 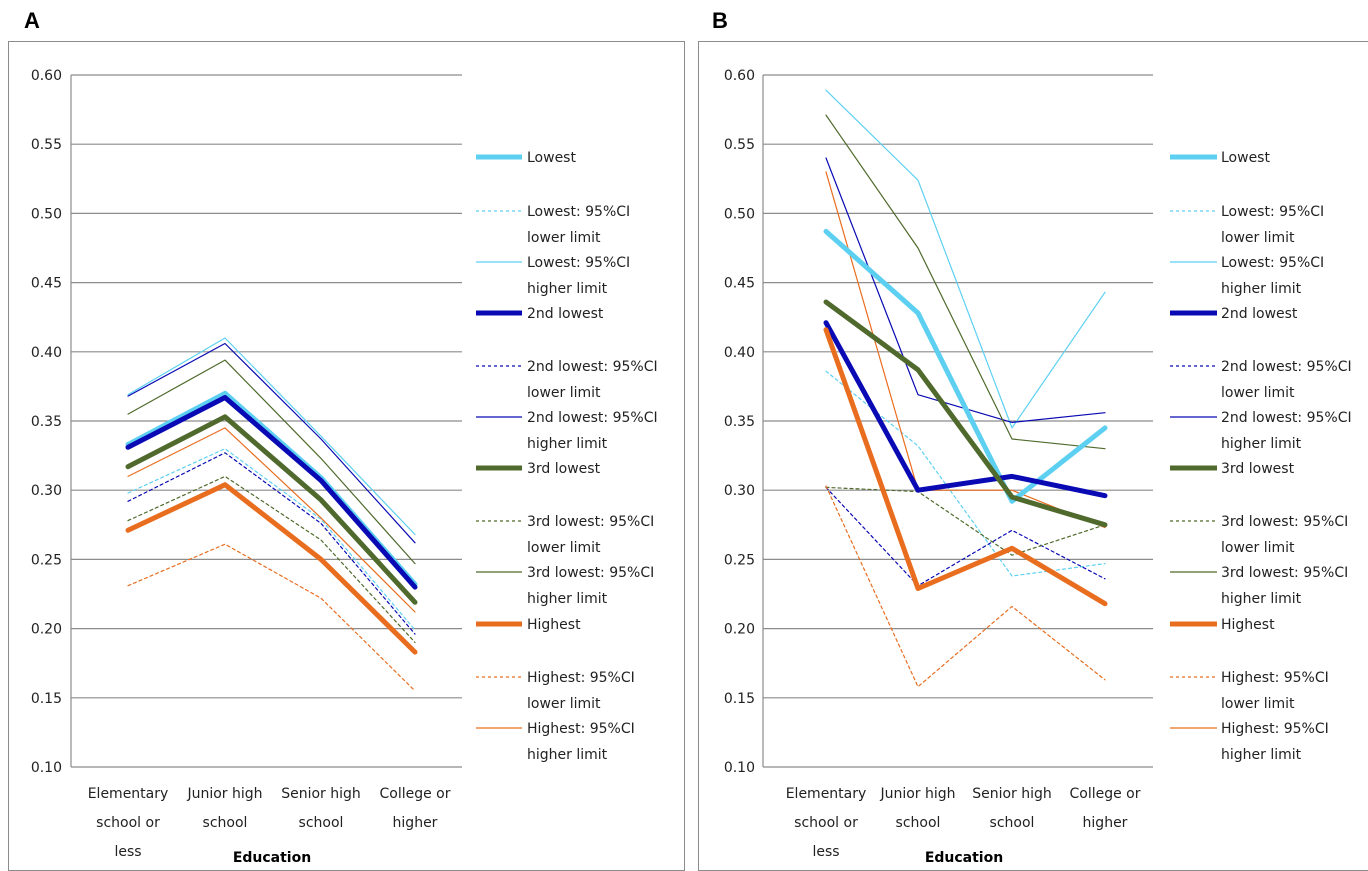 What do you see at coordinates (1104, 794) in the screenshot?
I see `chart-b-x-tick-label: College or` at bounding box center [1104, 794].